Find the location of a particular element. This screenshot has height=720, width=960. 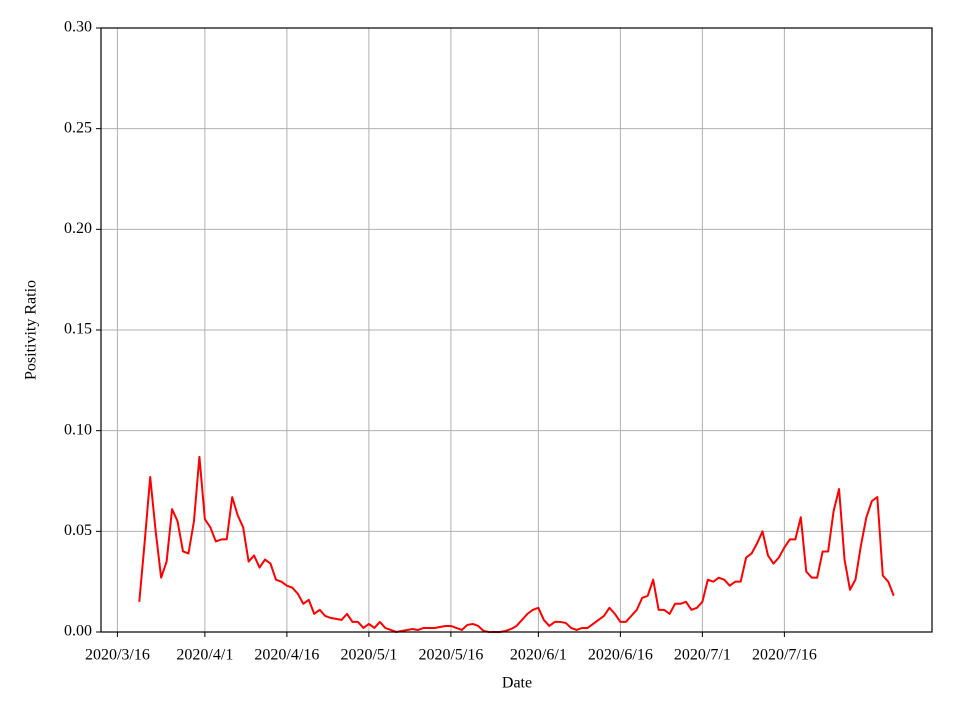

y-tick-label: 0.00 is located at coordinates (78, 631).